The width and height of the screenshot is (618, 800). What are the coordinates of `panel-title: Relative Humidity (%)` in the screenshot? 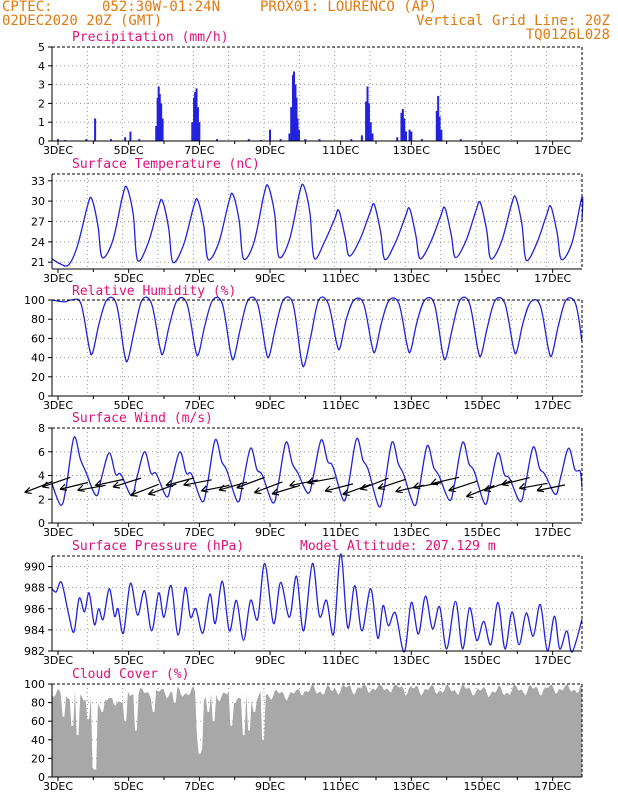 It's located at (154, 291).